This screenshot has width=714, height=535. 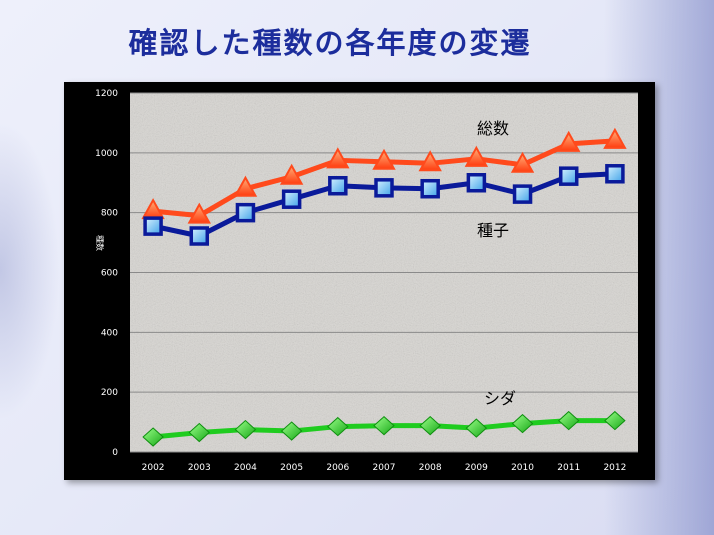 I want to click on background-decoration-left, so click(x=30, y=270).